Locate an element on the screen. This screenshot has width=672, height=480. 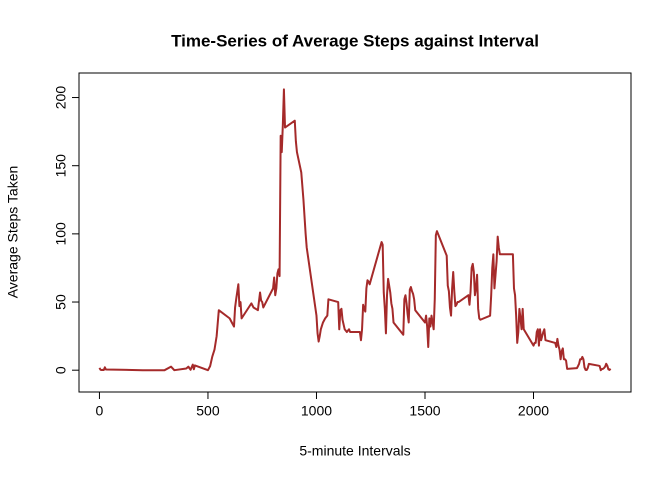
y-tick-label: 150 is located at coordinates (61, 166).